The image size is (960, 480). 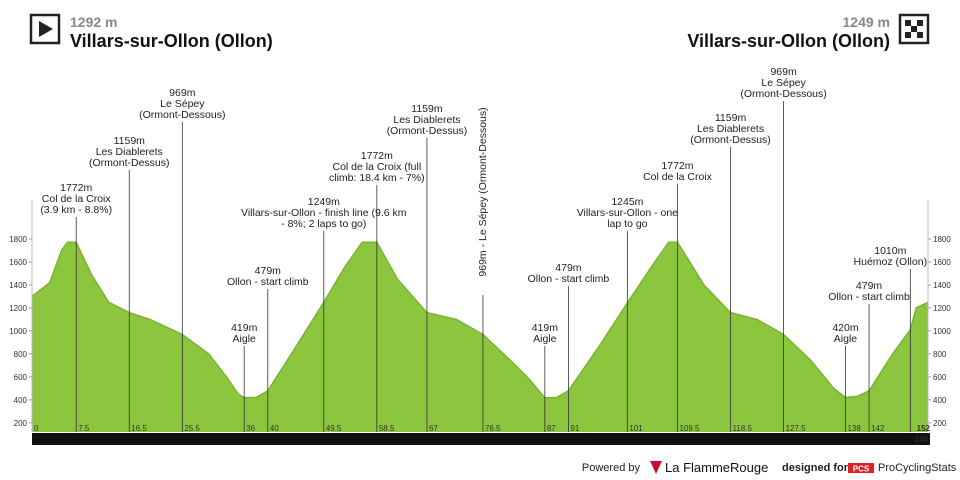 What do you see at coordinates (493, 428) in the screenshot?
I see `x-tick-label: 76.5` at bounding box center [493, 428].